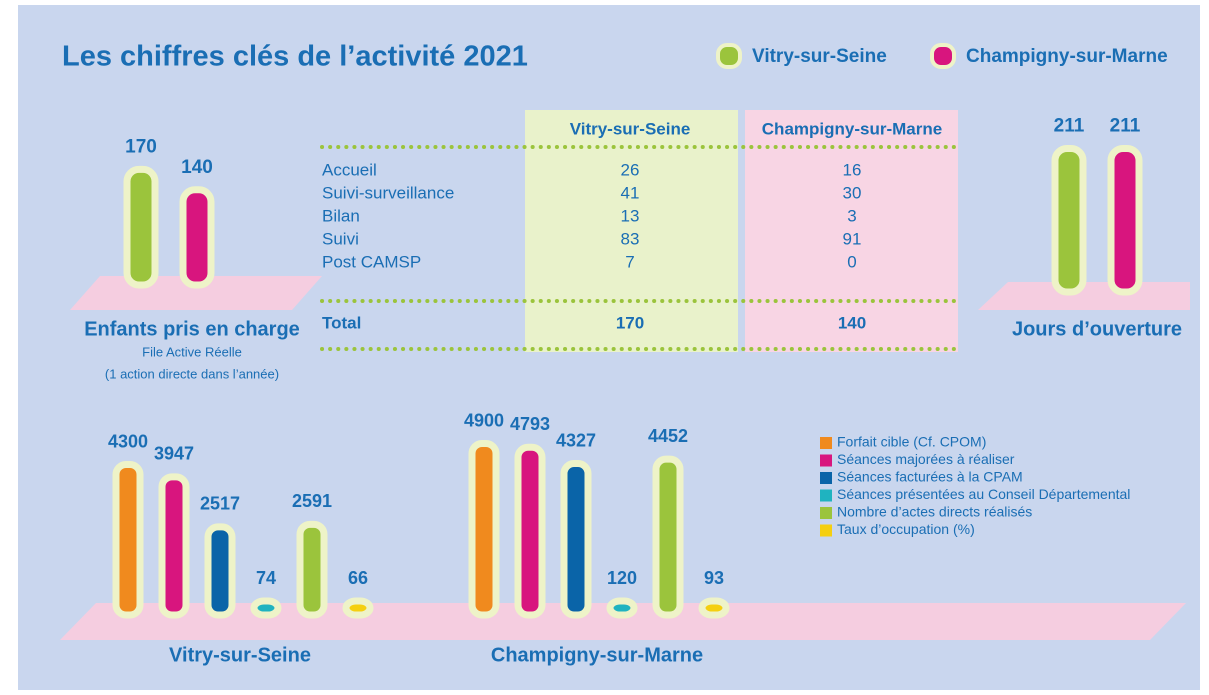 This screenshot has width=1209, height=695. What do you see at coordinates (819, 56) in the screenshot?
I see `legend-label: Vitry-sur-Seine` at bounding box center [819, 56].